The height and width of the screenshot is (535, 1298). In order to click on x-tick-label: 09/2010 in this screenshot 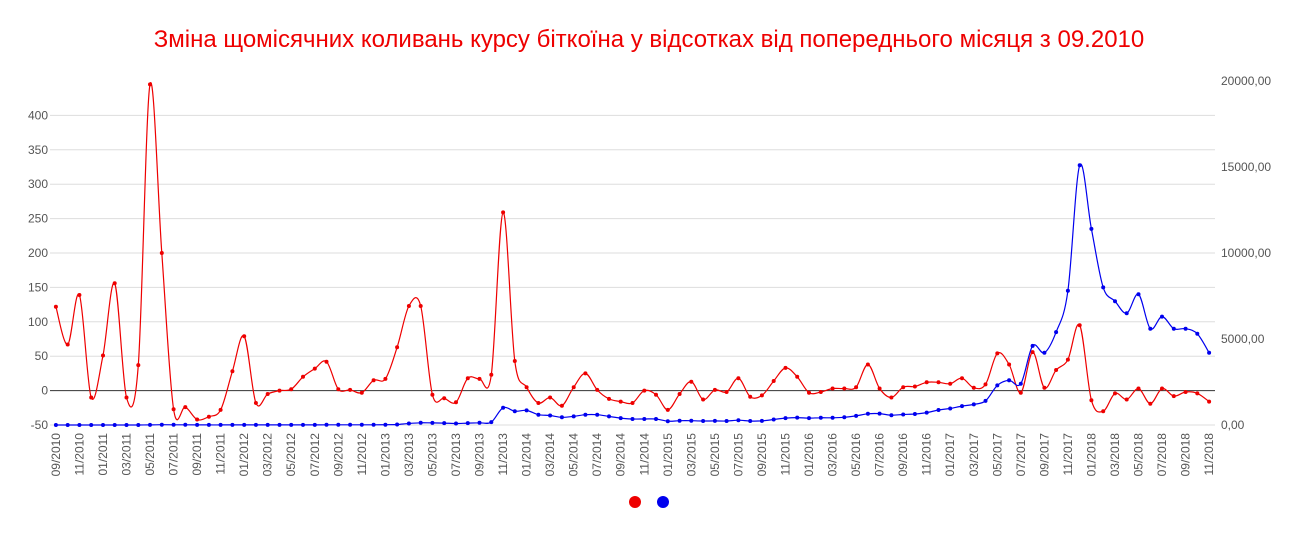, I will do `click(56, 455)`.